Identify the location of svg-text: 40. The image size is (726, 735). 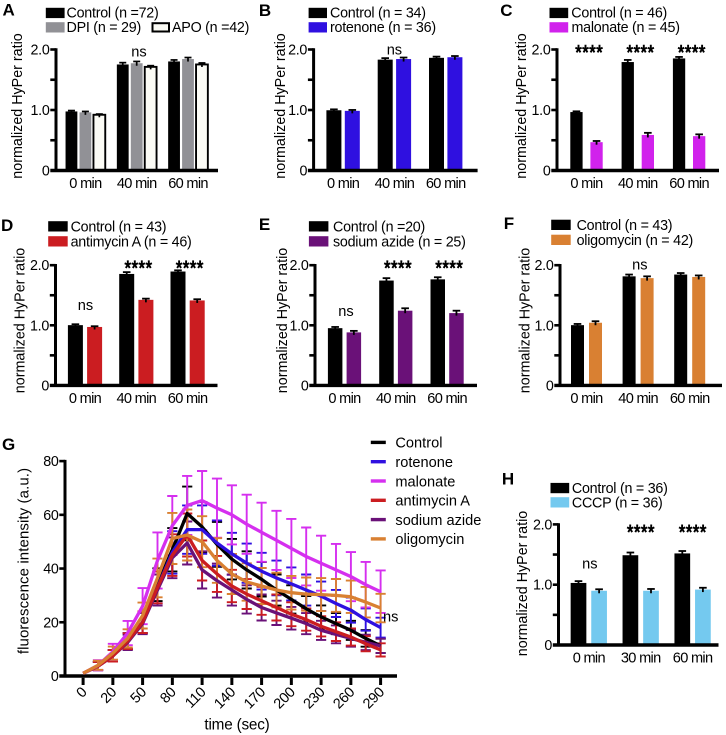
(51, 570).